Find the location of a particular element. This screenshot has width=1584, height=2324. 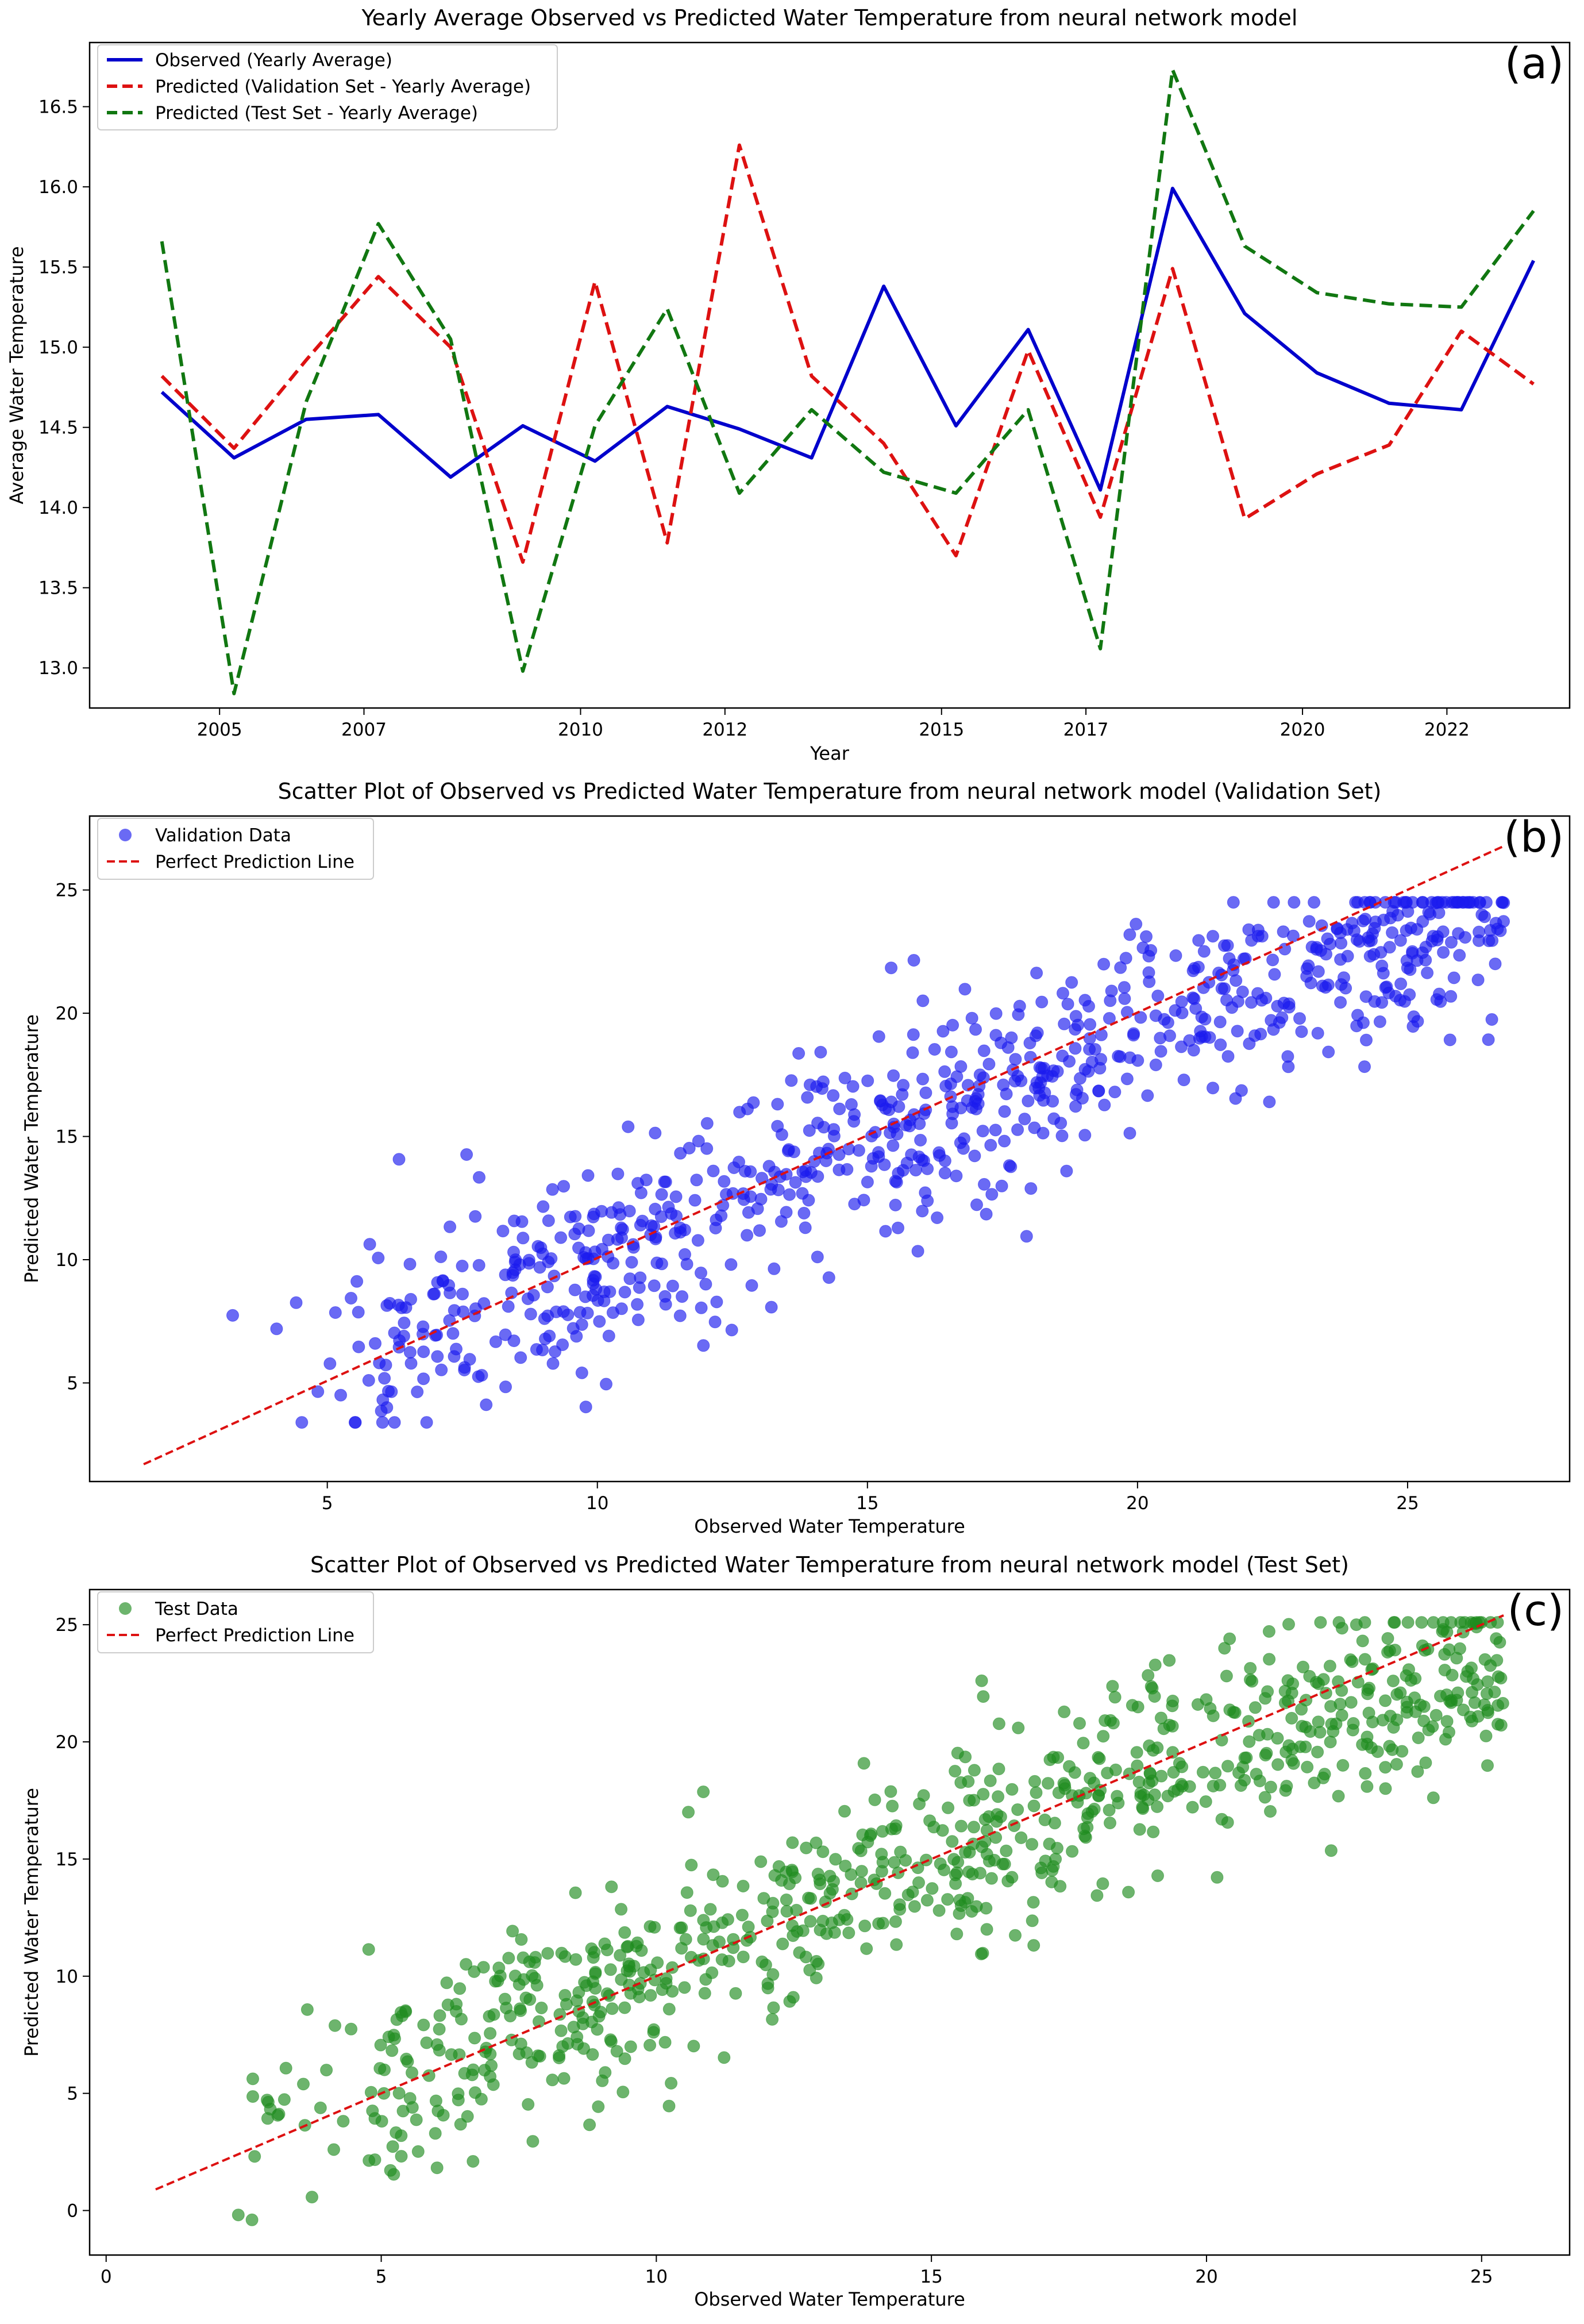

panel-c-xtick-label-5: 25 is located at coordinates (1482, 2277).